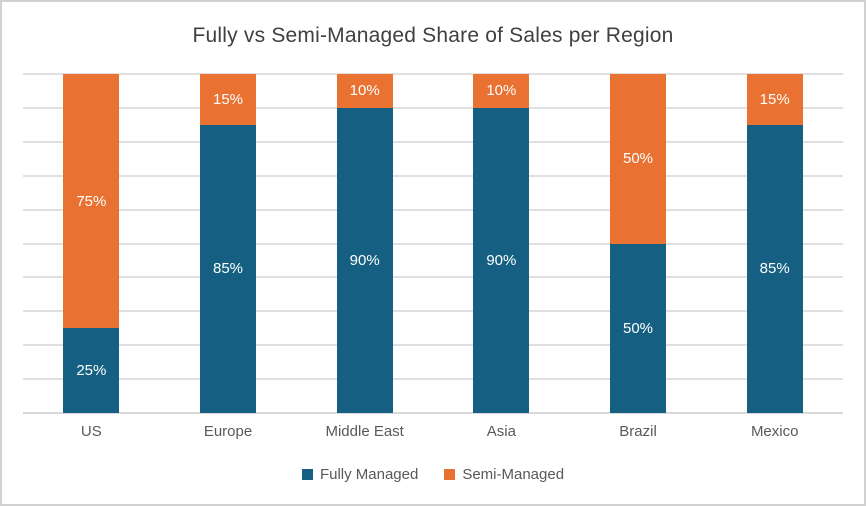 The image size is (866, 506). I want to click on bar-mexico: 15% 85%, so click(774, 243).